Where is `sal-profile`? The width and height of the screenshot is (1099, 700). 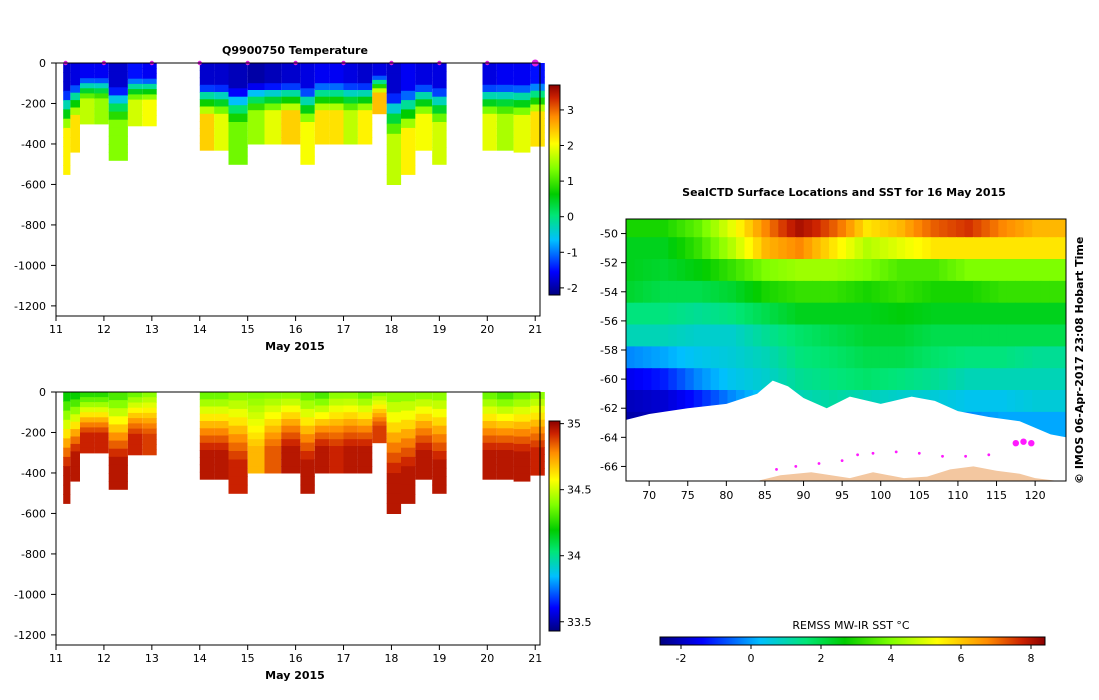
sal-profile is located at coordinates (537, 434).